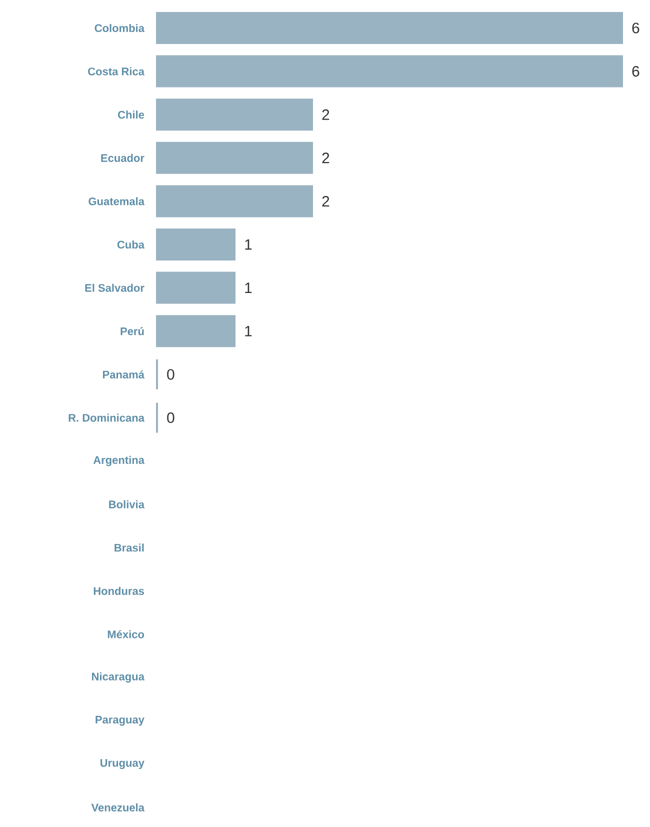  What do you see at coordinates (119, 590) in the screenshot?
I see `y-tick-label: Honduras` at bounding box center [119, 590].